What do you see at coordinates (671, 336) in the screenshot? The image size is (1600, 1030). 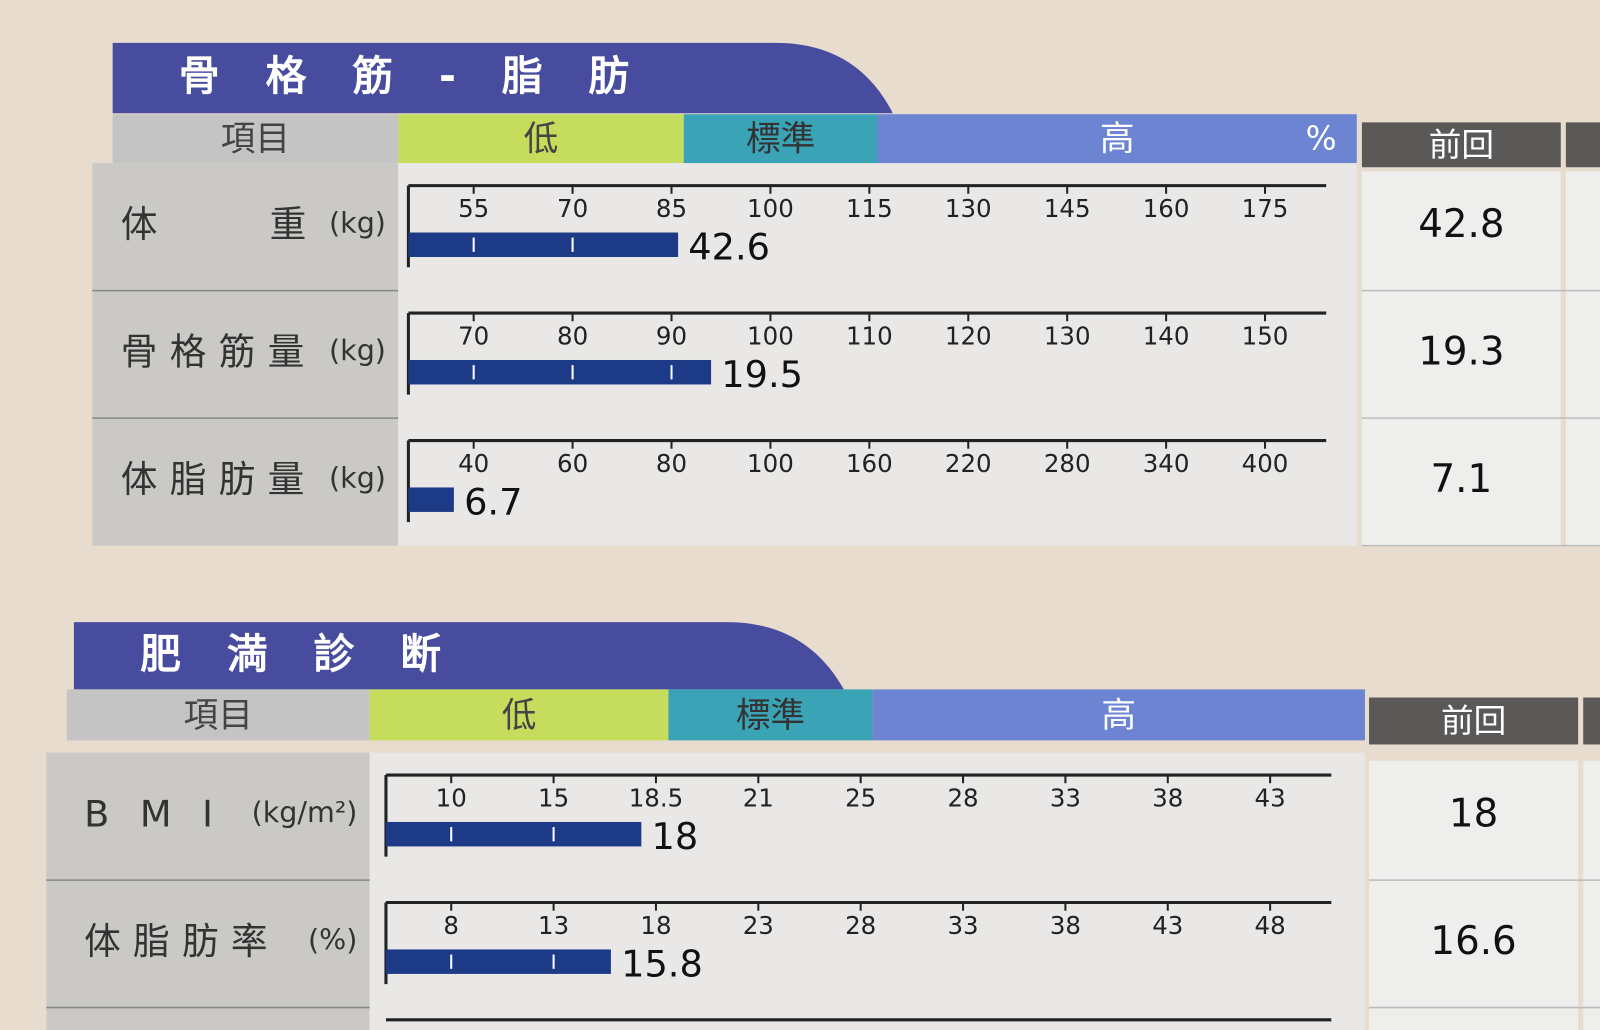 I see `tick-label: 90` at bounding box center [671, 336].